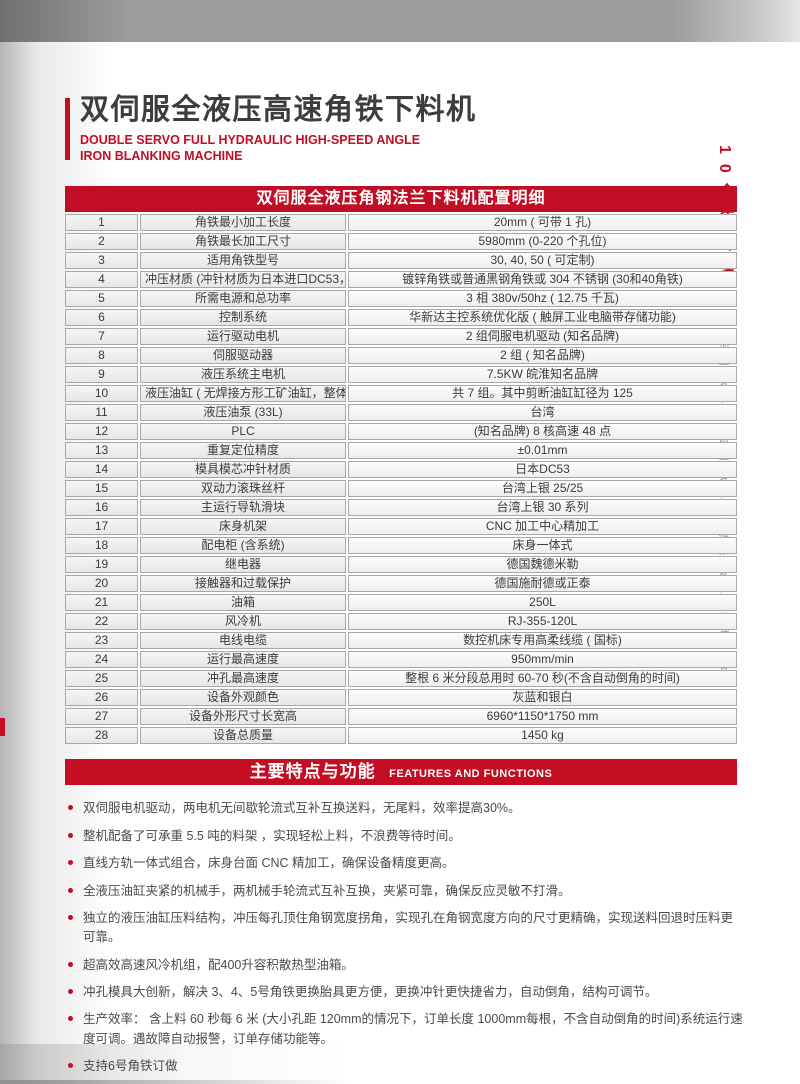 Image resolution: width=800 pixels, height=1084 pixels. Describe the element at coordinates (404, 836) in the screenshot. I see `feature-item: 整机配备了可承重 5.5 吨的料架 ，实现轻松上料，不浪费等待时间。` at that location.